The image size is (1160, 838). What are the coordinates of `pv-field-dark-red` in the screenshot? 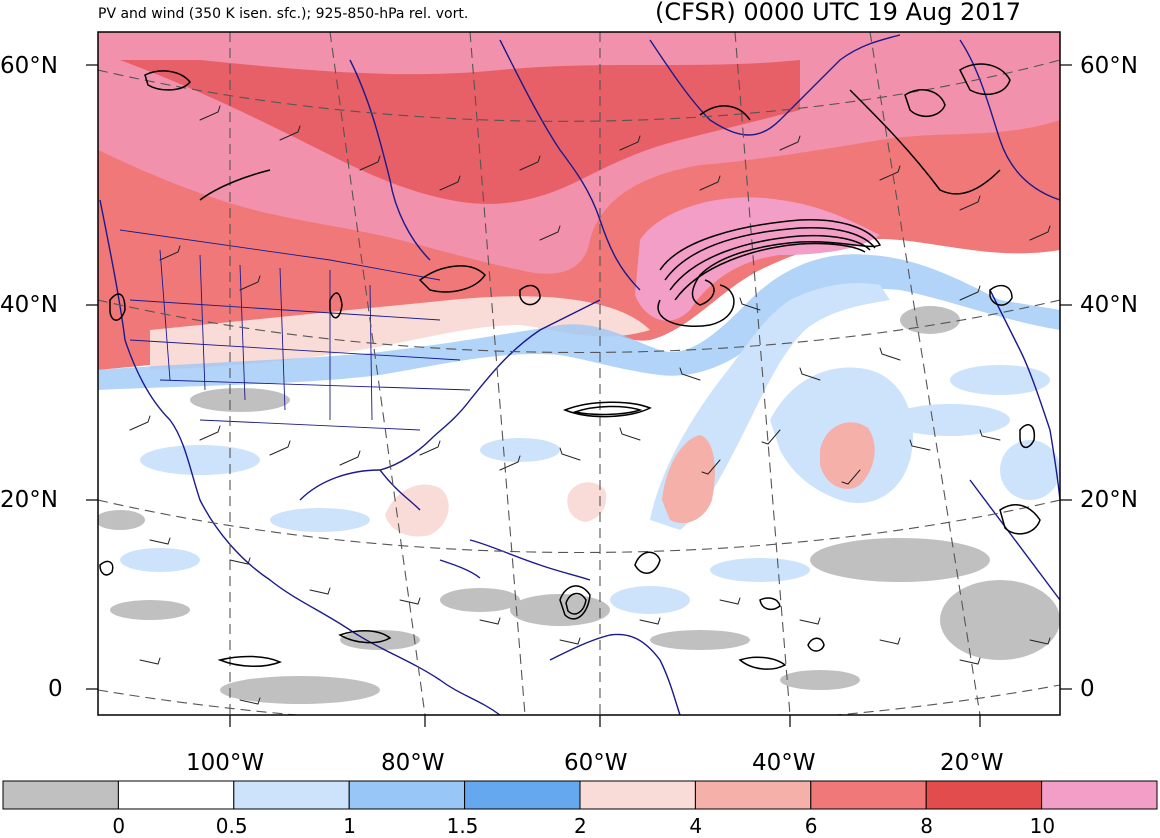 It's located at (460, 132).